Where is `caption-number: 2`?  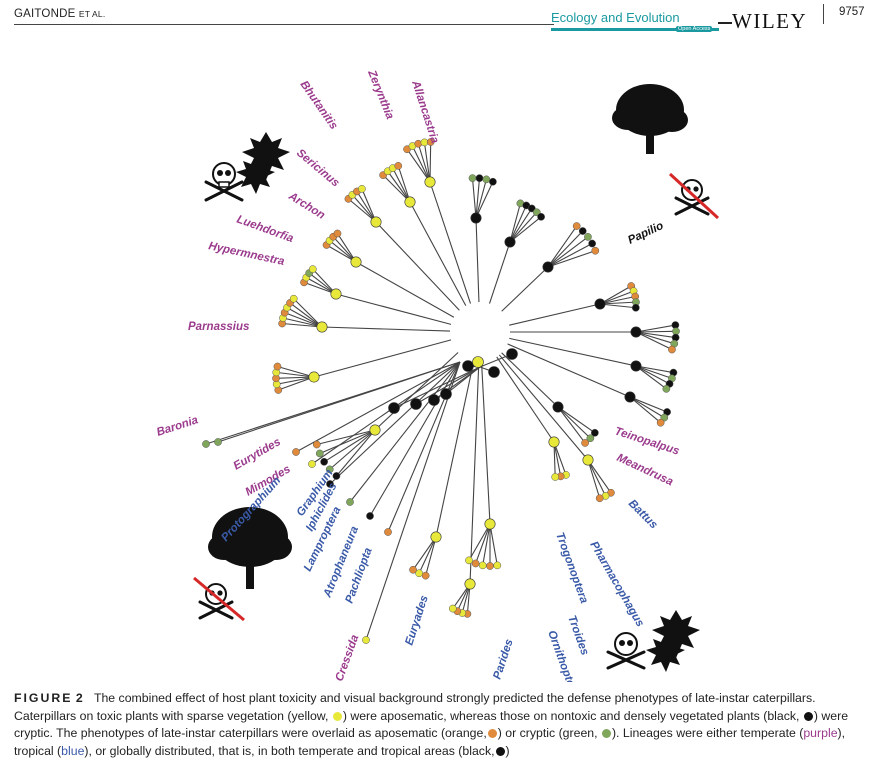 caption-number: 2 is located at coordinates (79, 698).